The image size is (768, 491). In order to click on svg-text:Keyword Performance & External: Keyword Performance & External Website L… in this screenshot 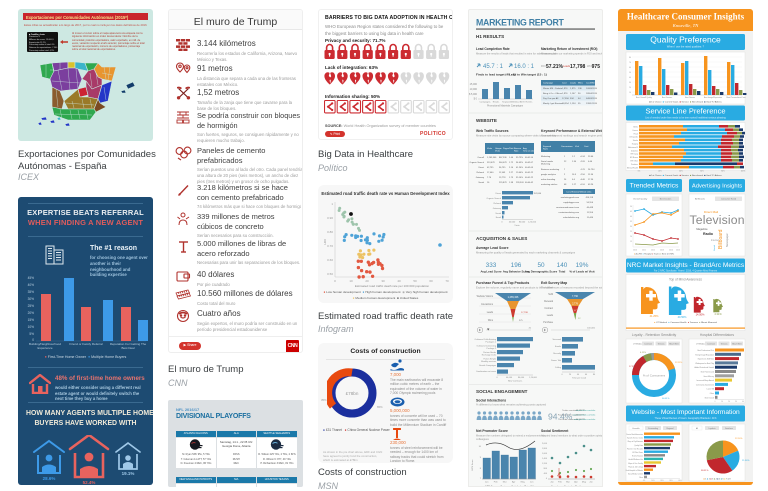, I will do `click(571, 131)`.